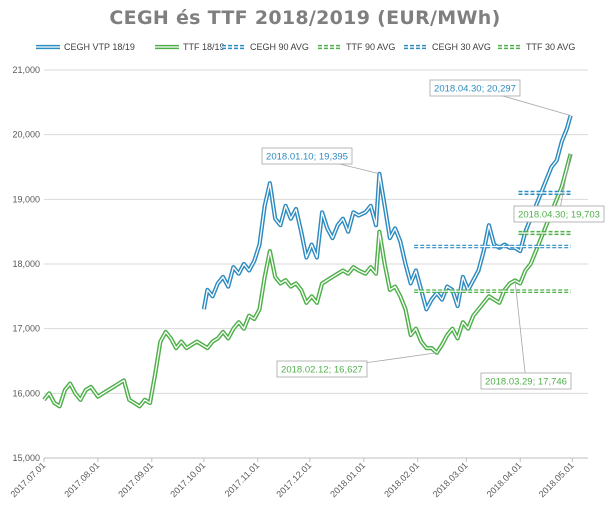 The width and height of the screenshot is (610, 516). What do you see at coordinates (450, 479) in the screenshot?
I see `x-tick-label: 2018.03.01` at bounding box center [450, 479].